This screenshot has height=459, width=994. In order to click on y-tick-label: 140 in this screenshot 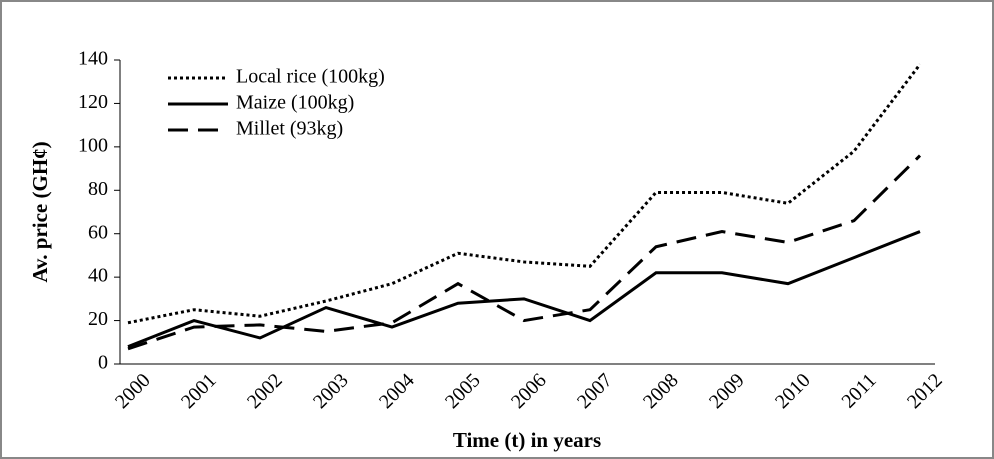, I will do `click(93, 59)`.